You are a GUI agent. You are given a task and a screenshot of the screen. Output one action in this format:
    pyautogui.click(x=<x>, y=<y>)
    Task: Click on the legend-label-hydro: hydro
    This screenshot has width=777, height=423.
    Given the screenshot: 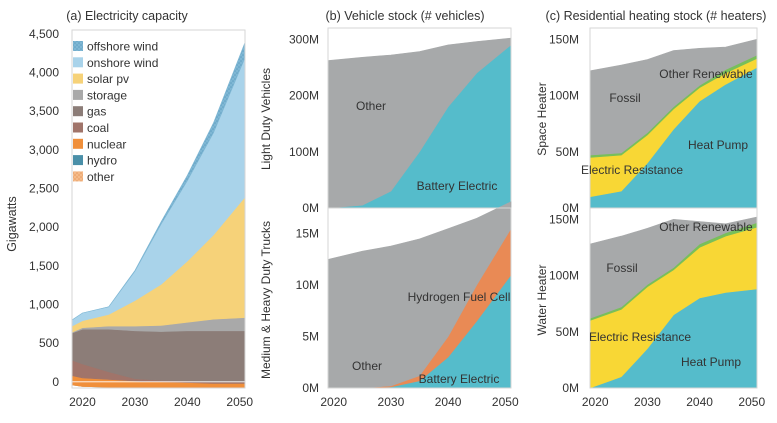 What is the action you would take?
    pyautogui.click(x=102, y=161)
    